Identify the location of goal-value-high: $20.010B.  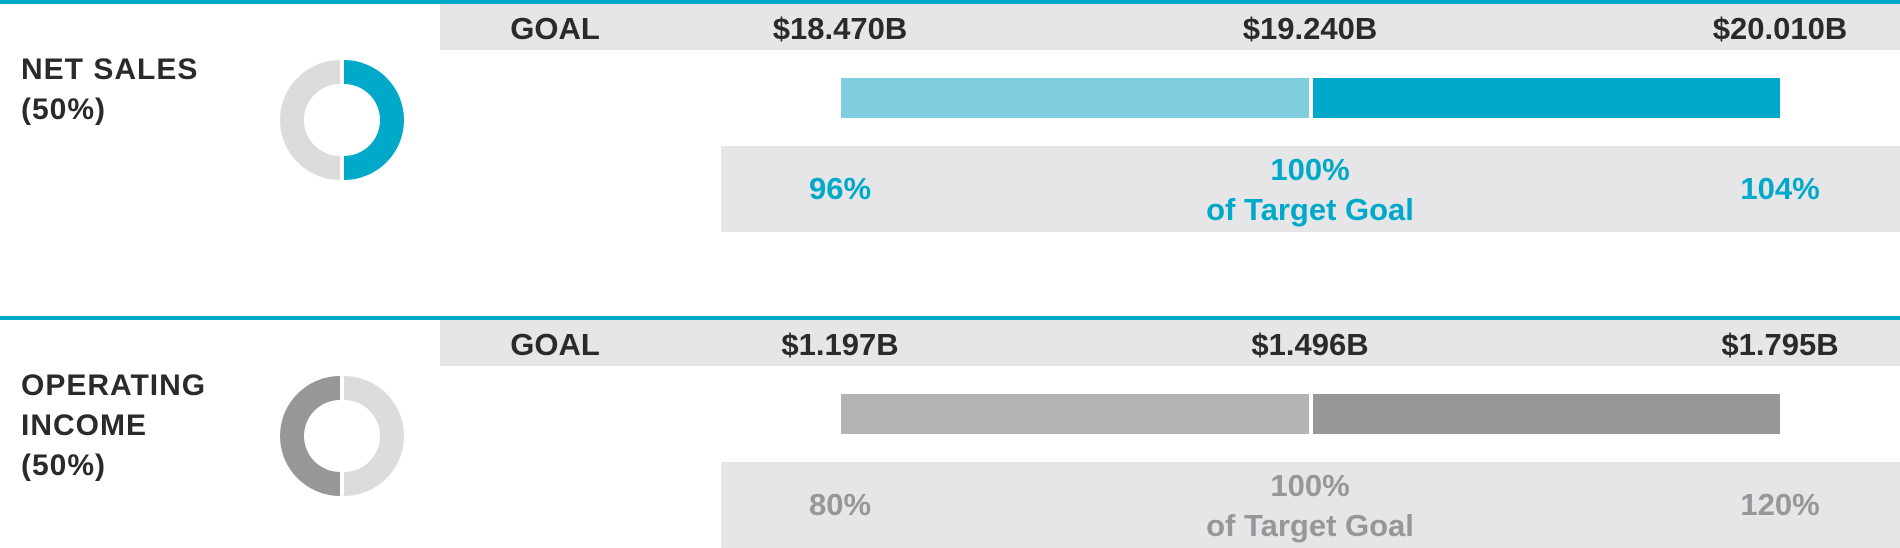
(1780, 28).